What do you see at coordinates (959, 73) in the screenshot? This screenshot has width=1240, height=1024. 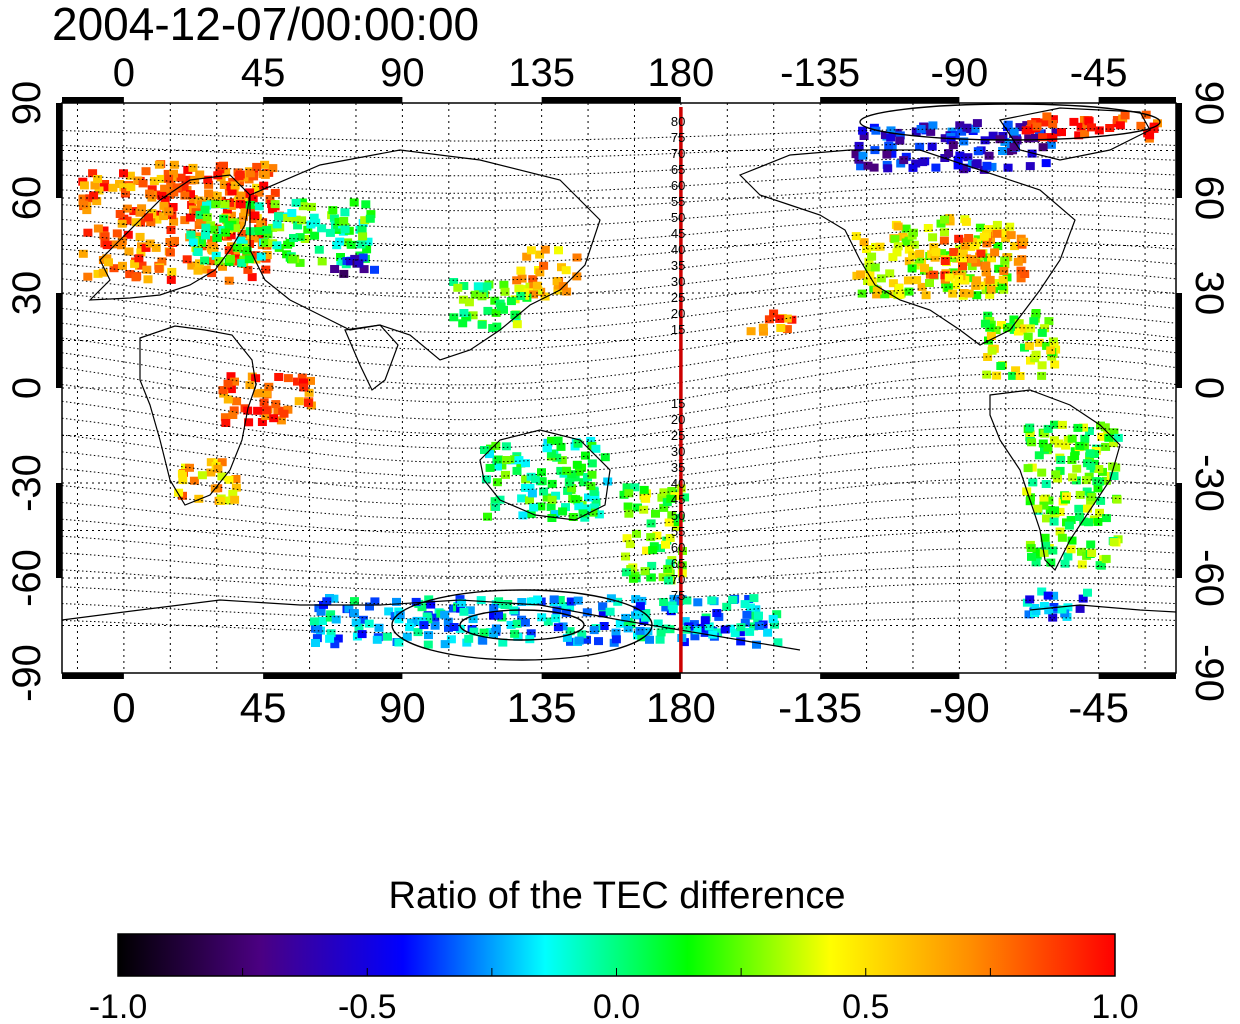 I see `top-longitude-tick-label: -90` at bounding box center [959, 73].